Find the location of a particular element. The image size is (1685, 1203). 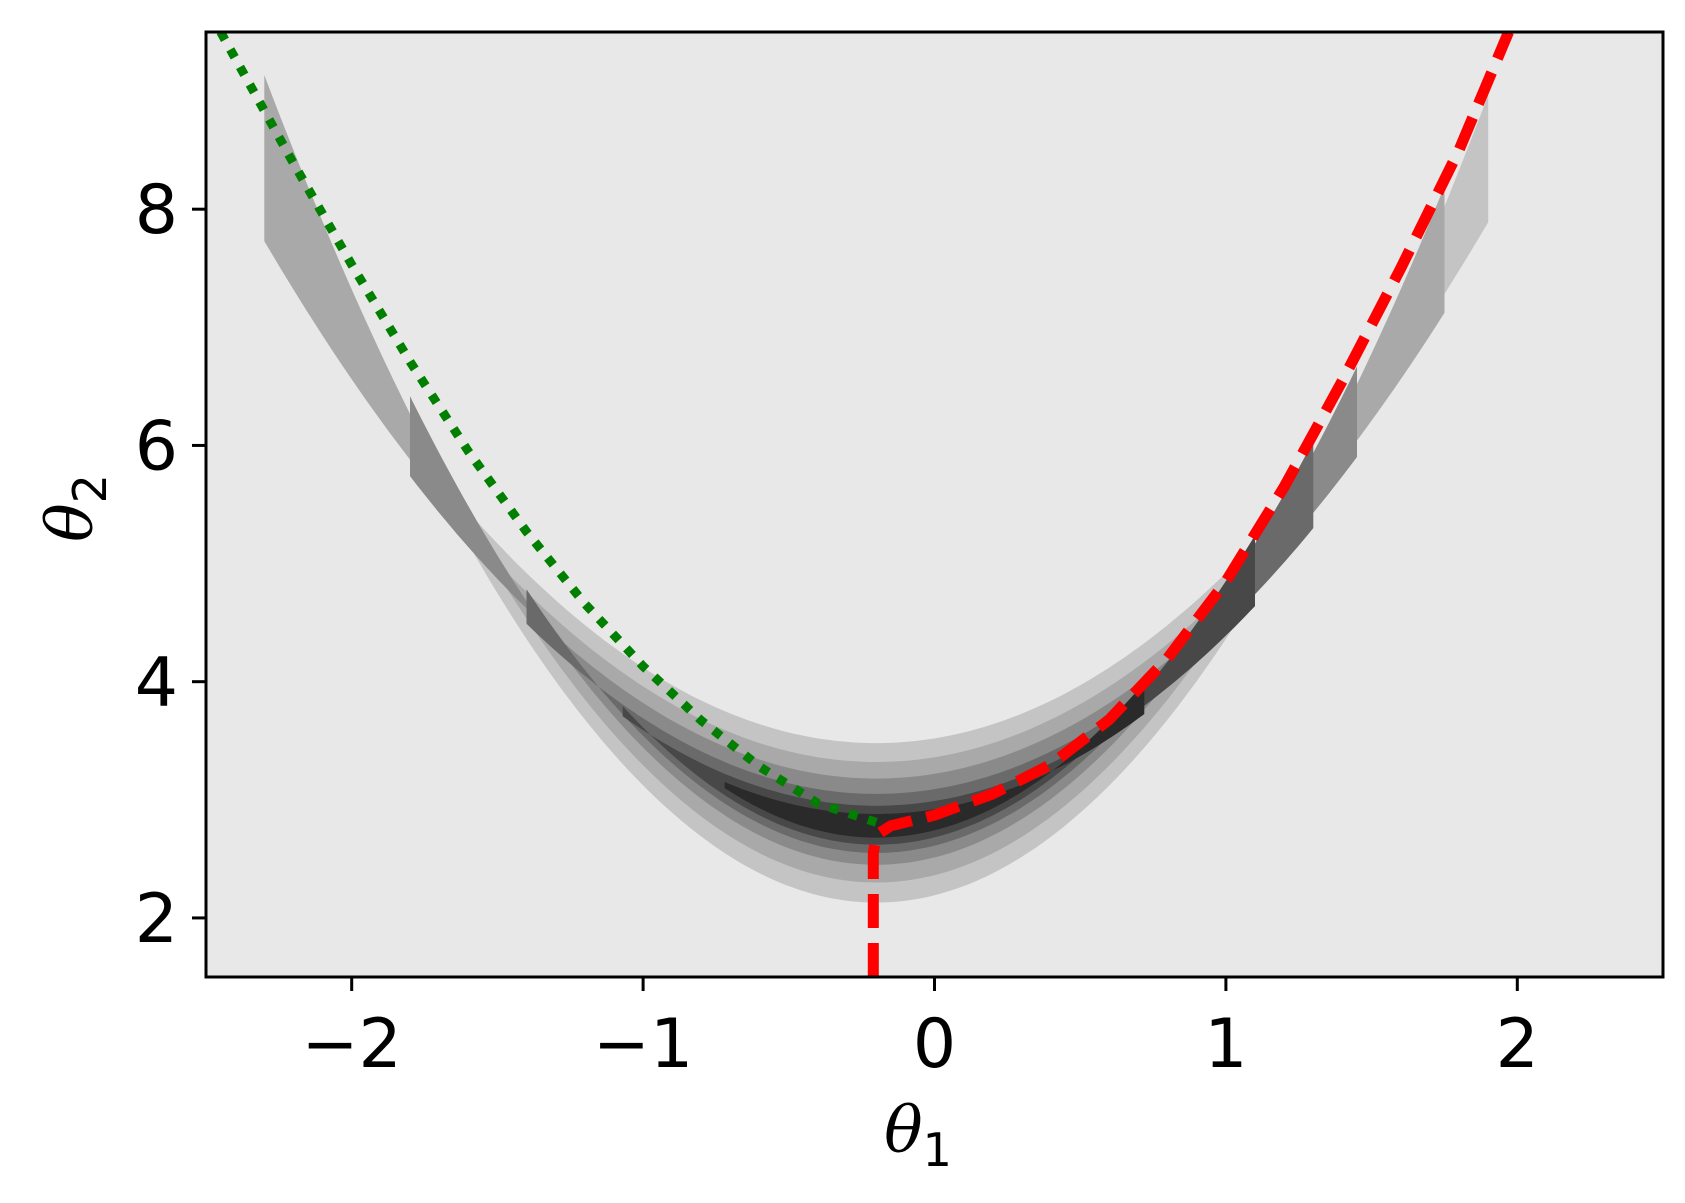

x-axis-label: θ1 is located at coordinates (918, 1135).